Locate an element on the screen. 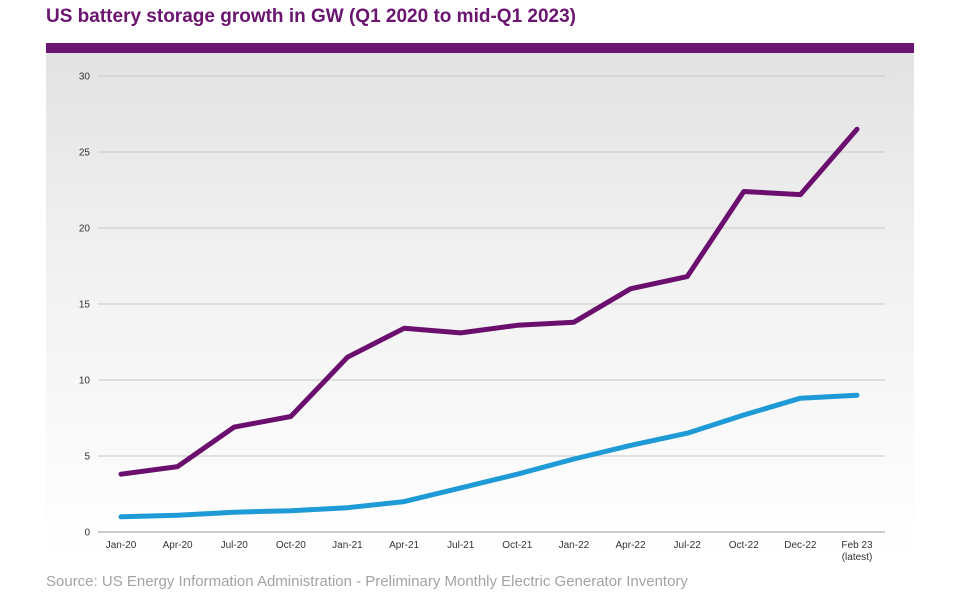 The image size is (960, 600). x-tick-label-6: Jul-21 is located at coordinates (461, 545).